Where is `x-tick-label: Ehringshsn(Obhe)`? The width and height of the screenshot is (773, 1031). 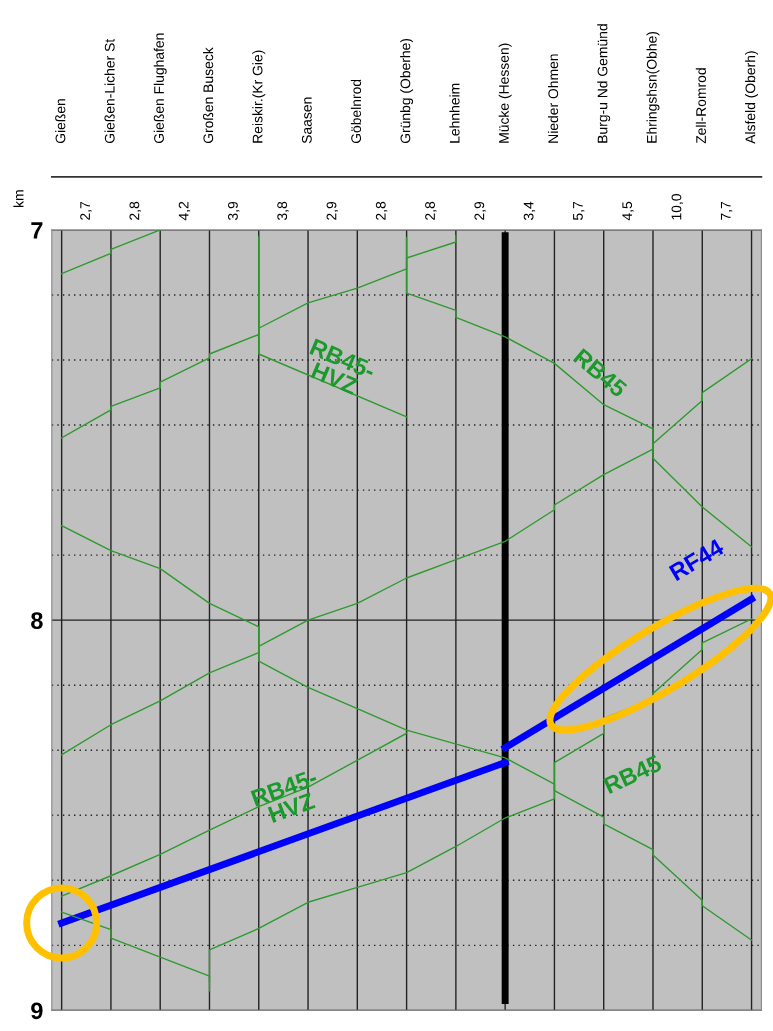 x-tick-label: Ehringshsn(Obhe) is located at coordinates (653, 87).